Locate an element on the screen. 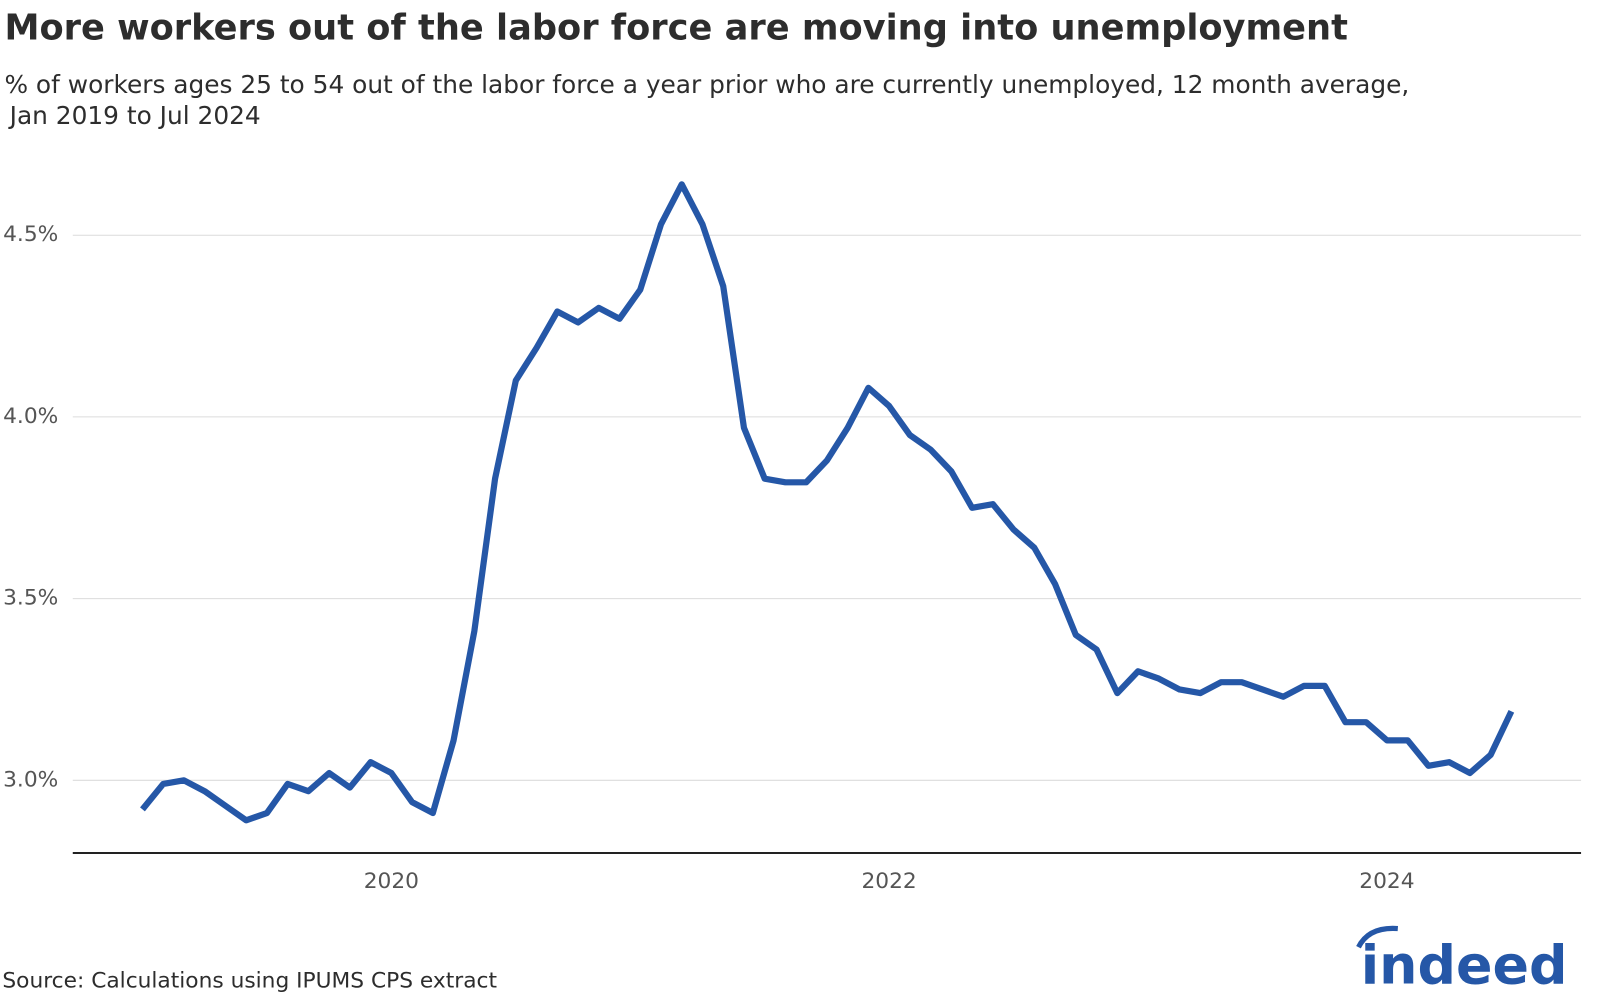 The image size is (1600, 1000). y-tick-label: 4.0% is located at coordinates (30, 416).